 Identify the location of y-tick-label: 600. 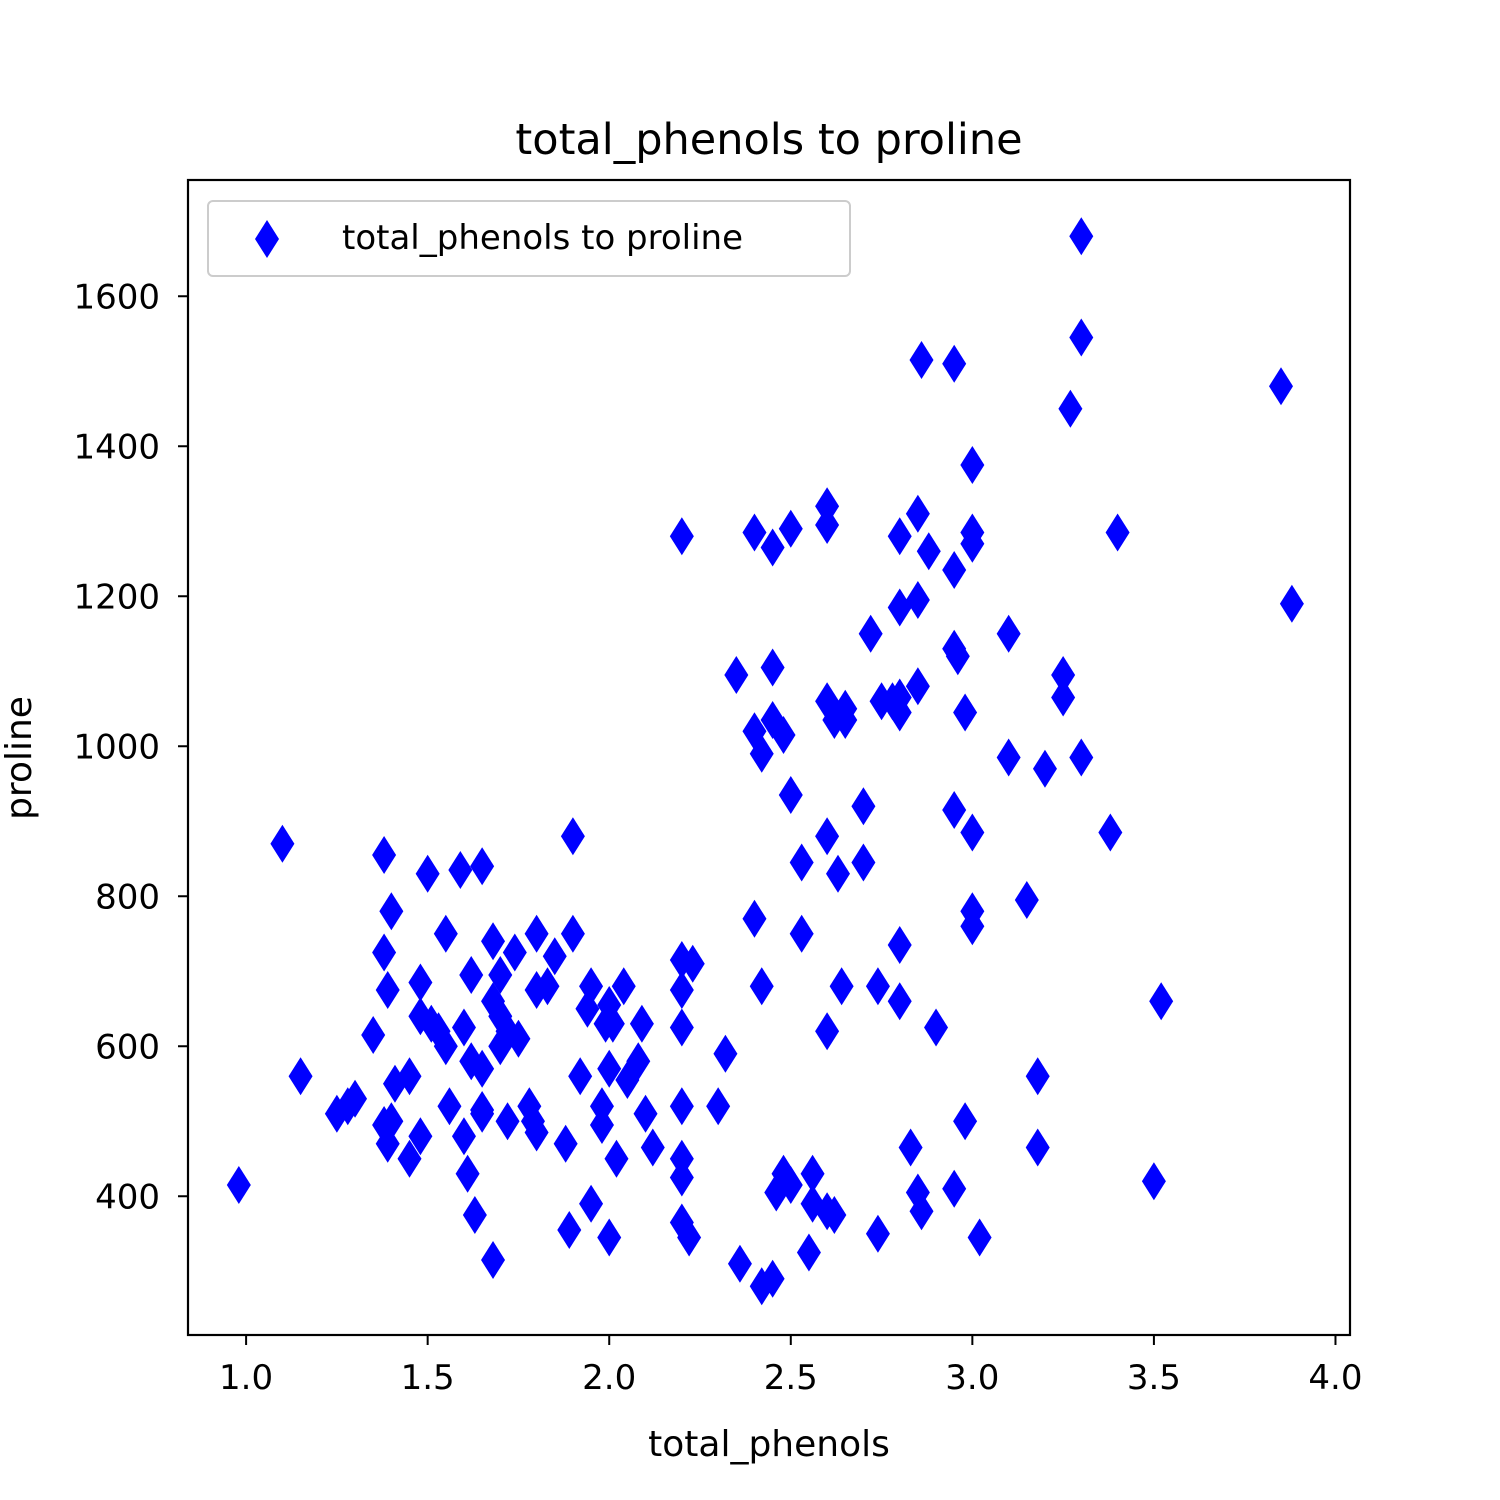
(127, 1047).